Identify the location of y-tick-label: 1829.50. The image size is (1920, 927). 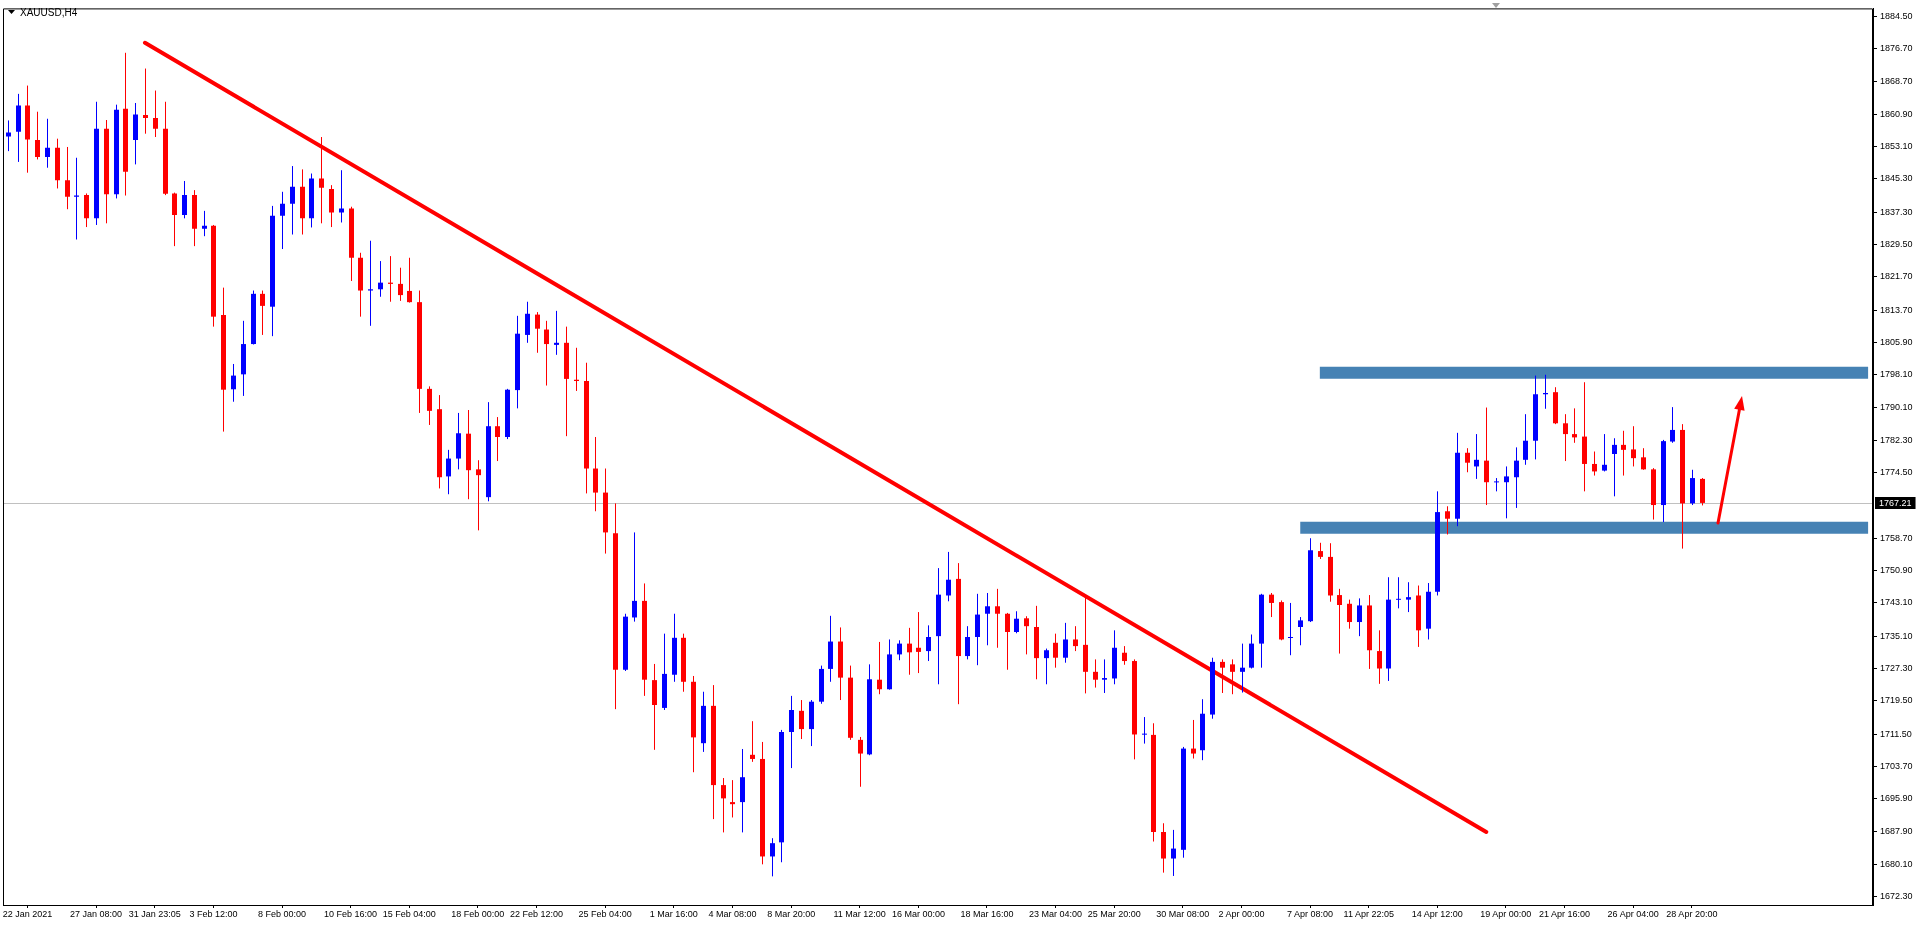
(1896, 243).